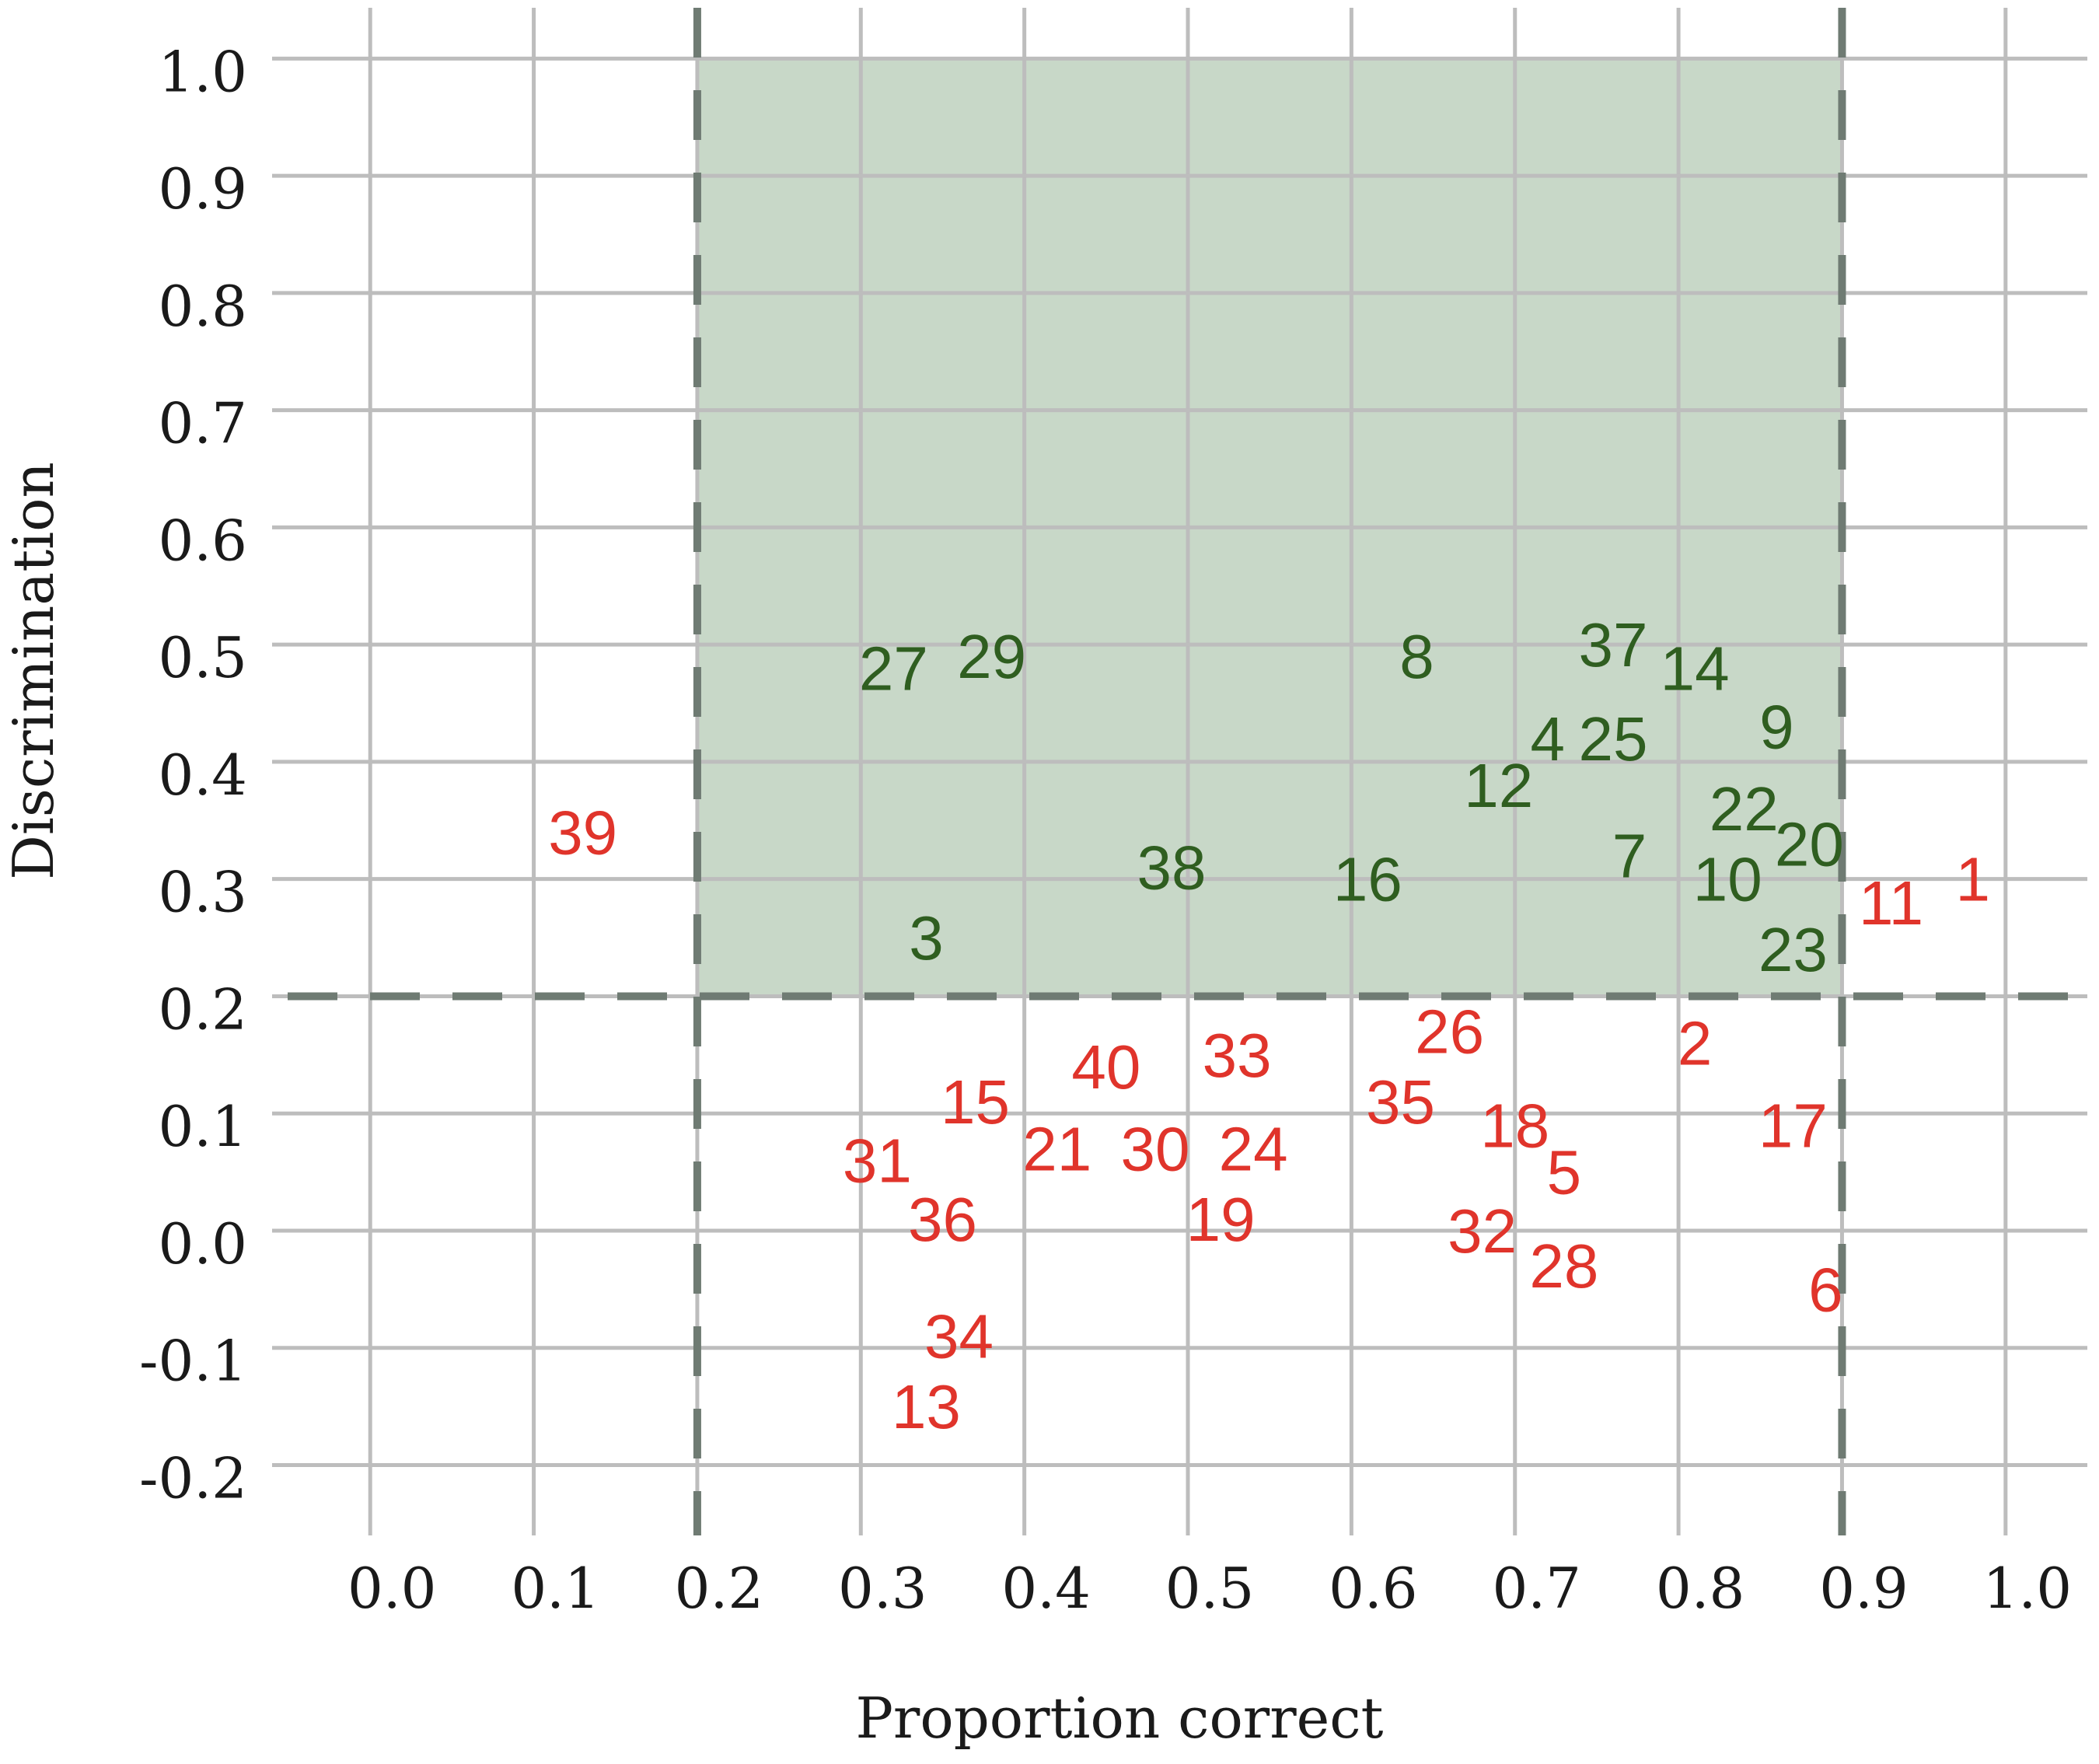  Describe the element at coordinates (1891, 903) in the screenshot. I see `item-point-11: 11` at that location.